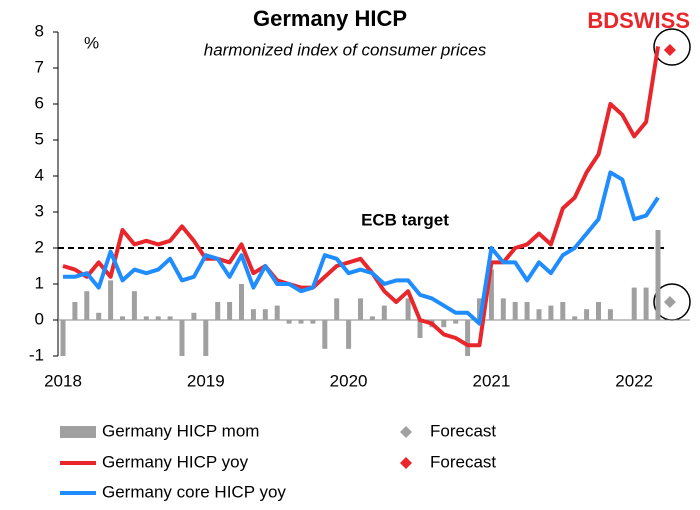 The height and width of the screenshot is (510, 700). Describe the element at coordinates (206, 380) in the screenshot. I see `x-tick-label: 2019` at that location.